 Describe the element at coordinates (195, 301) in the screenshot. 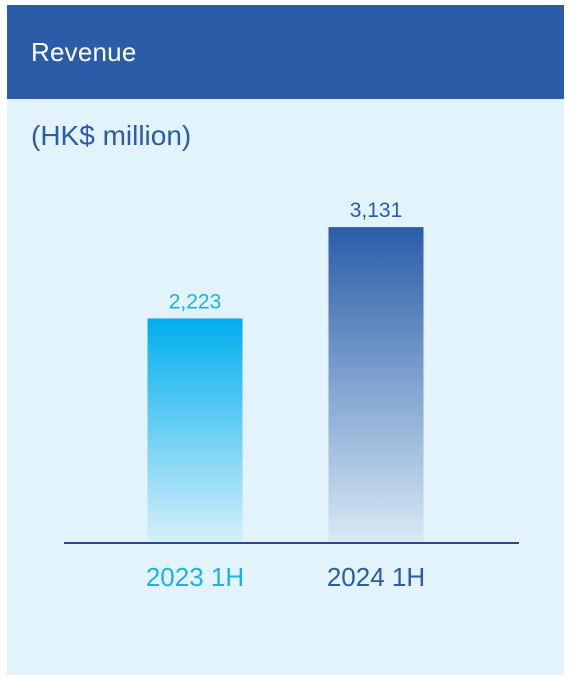

I see `value-label: 2,223` at that location.